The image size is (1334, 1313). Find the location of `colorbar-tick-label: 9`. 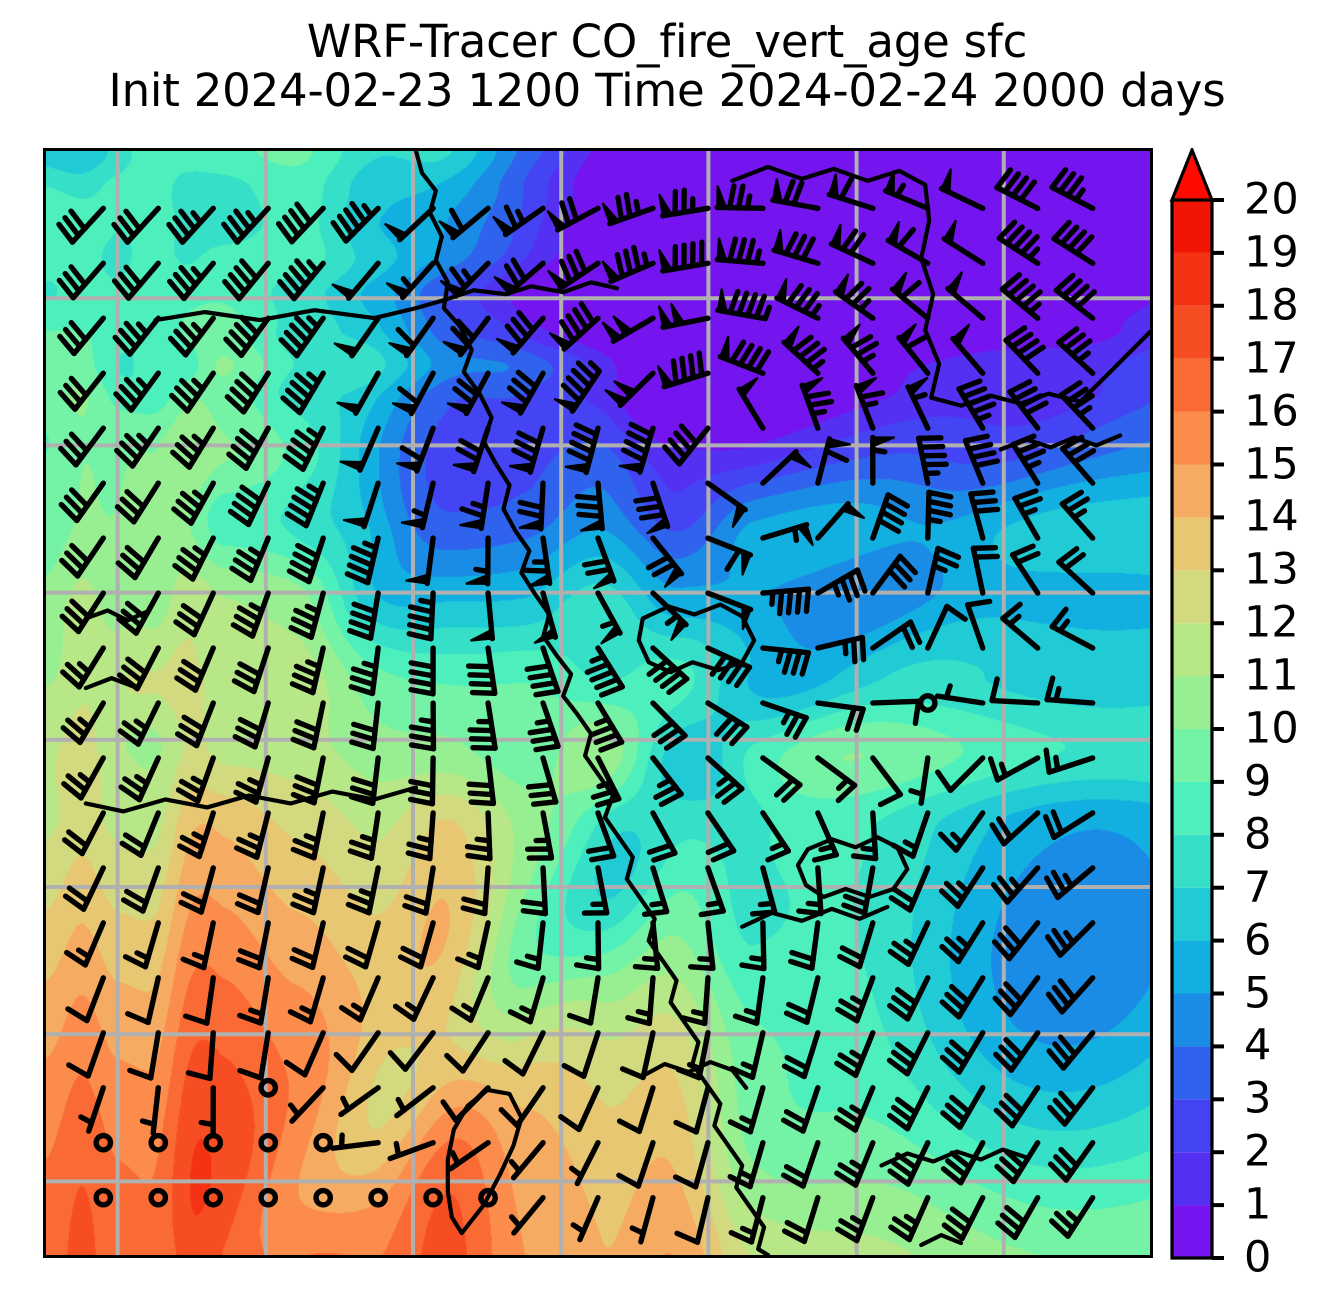

colorbar-tick-label: 9 is located at coordinates (1258, 781).